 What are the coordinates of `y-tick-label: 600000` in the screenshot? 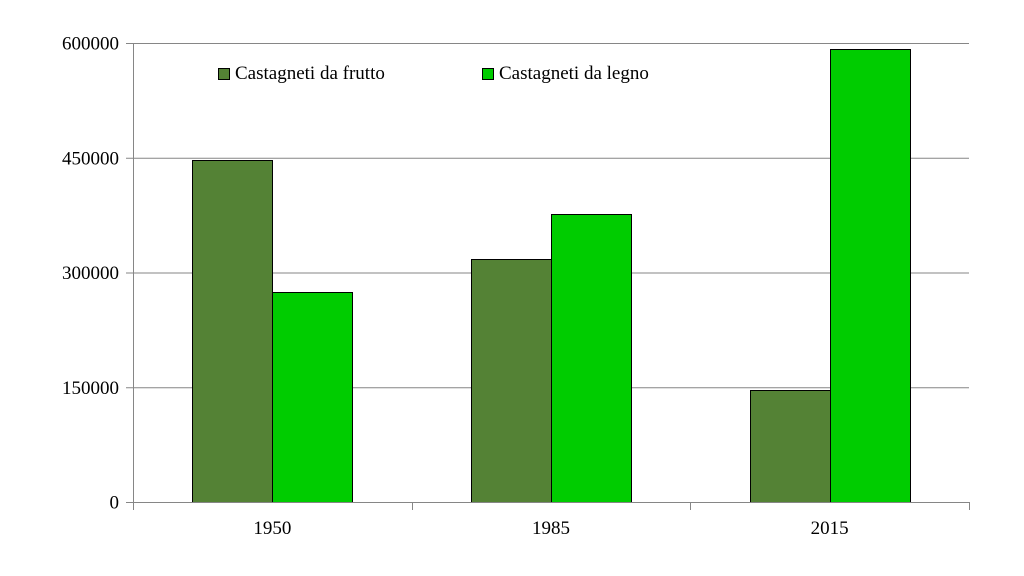 It's located at (90, 44).